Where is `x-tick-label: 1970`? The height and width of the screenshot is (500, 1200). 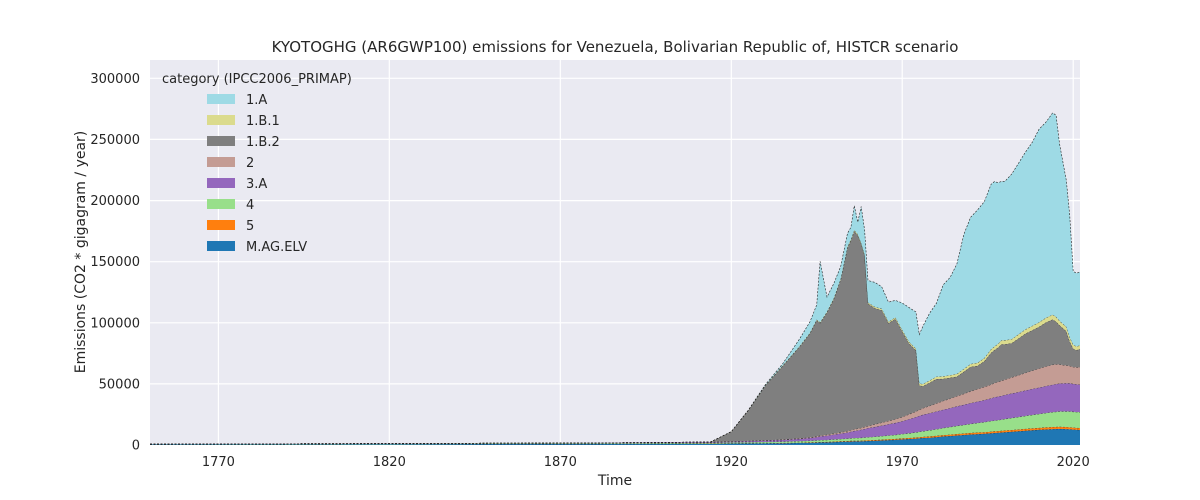
x-tick-label: 1970 is located at coordinates (902, 462).